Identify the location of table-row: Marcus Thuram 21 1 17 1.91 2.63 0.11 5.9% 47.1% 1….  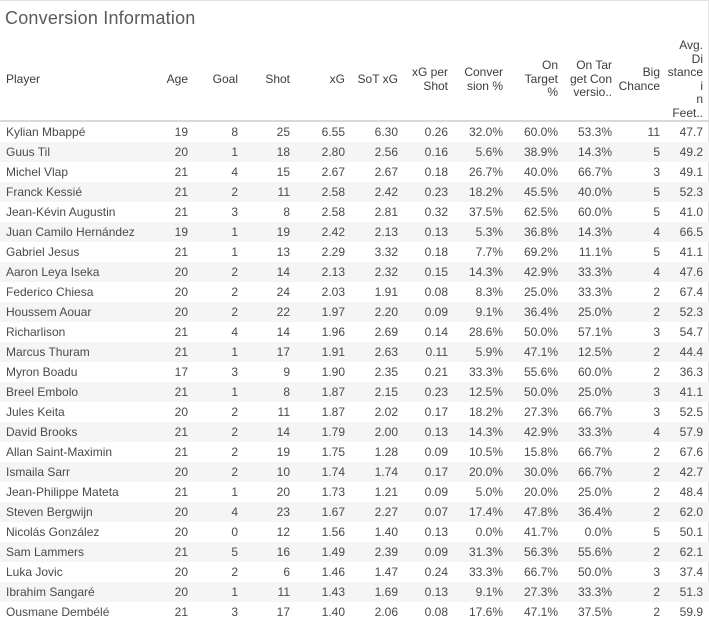
(354, 352).